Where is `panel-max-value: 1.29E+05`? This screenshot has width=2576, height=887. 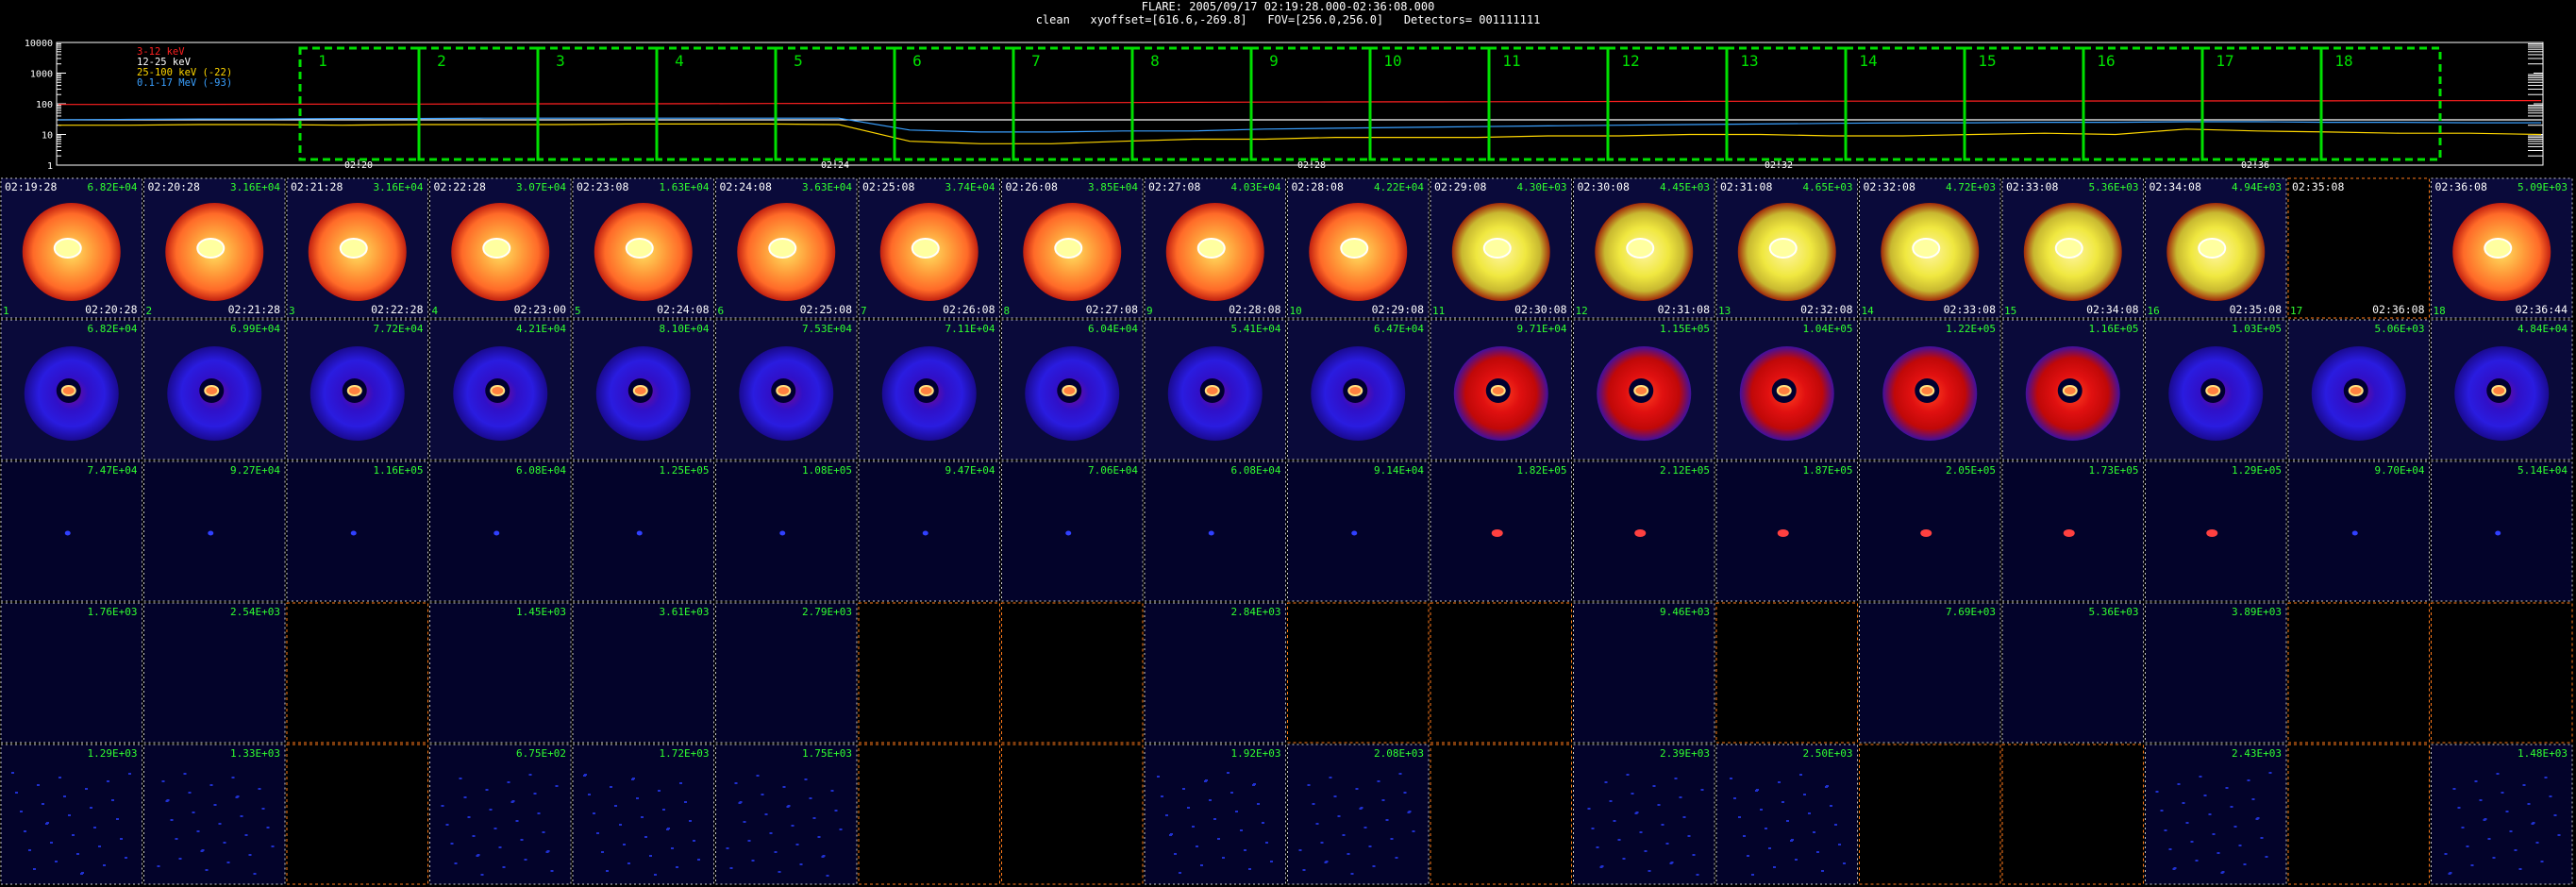 panel-max-value: 1.29E+05 is located at coordinates (2257, 471).